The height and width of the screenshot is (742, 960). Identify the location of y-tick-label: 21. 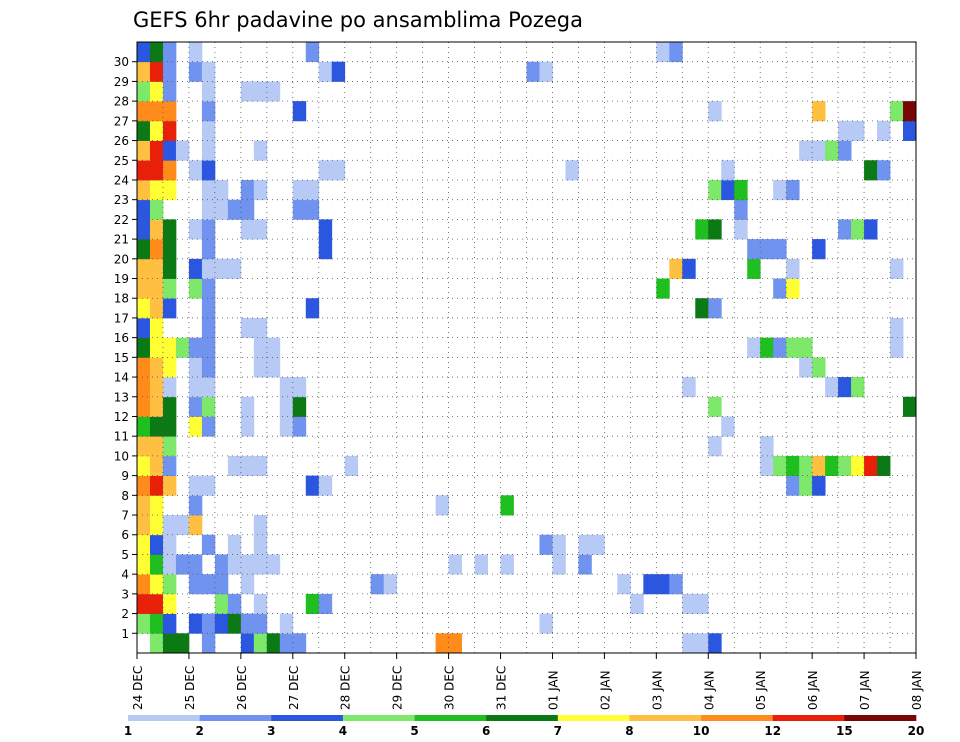
(121, 240).